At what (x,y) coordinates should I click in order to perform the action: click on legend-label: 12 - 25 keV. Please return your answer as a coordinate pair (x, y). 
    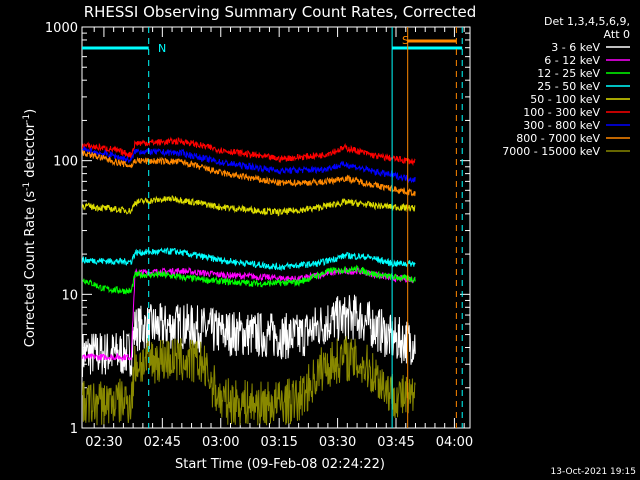
    Looking at the image, I should click on (568, 73).